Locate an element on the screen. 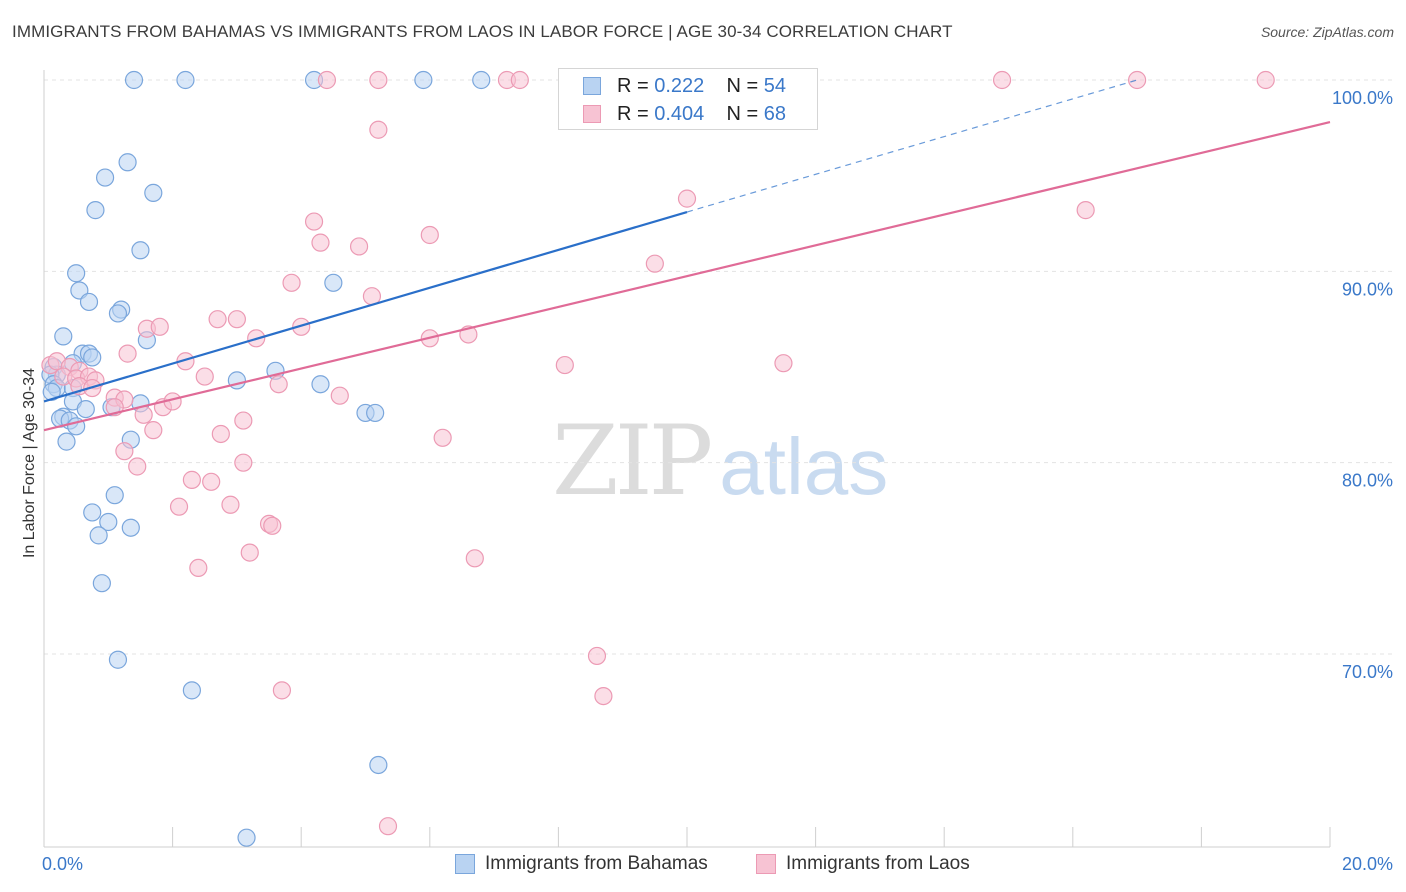 This screenshot has height=892, width=1406. trendline-bahamas is located at coordinates (365, 306).